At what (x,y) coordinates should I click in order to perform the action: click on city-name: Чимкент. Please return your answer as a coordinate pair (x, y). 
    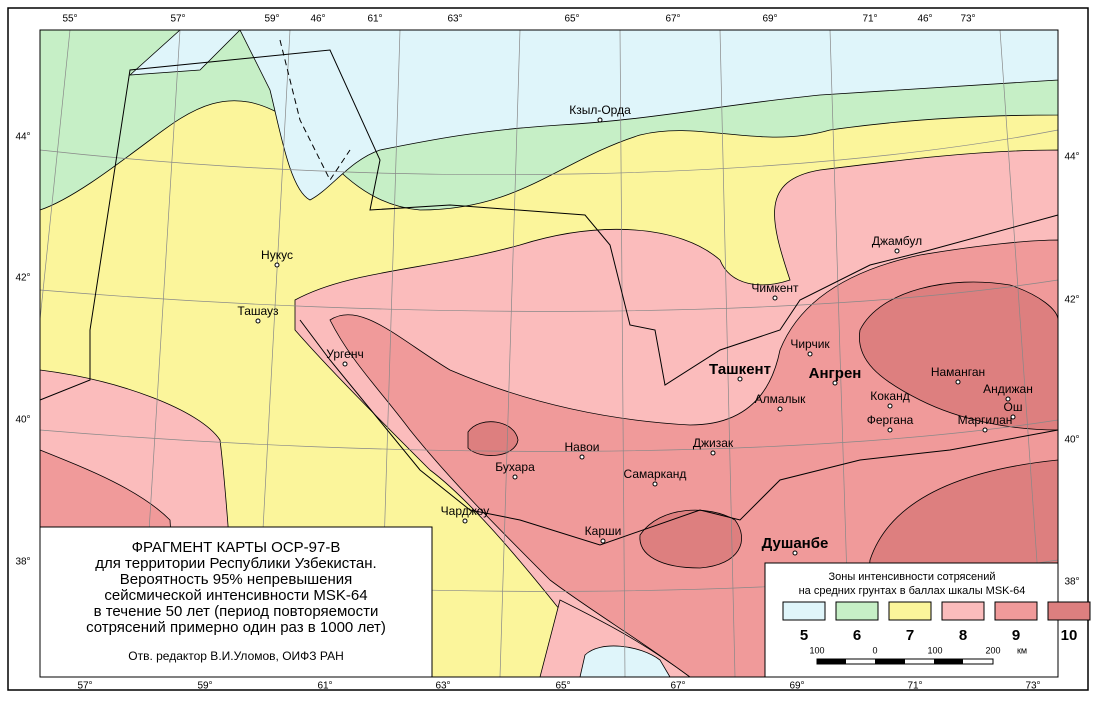
    Looking at the image, I should click on (775, 288).